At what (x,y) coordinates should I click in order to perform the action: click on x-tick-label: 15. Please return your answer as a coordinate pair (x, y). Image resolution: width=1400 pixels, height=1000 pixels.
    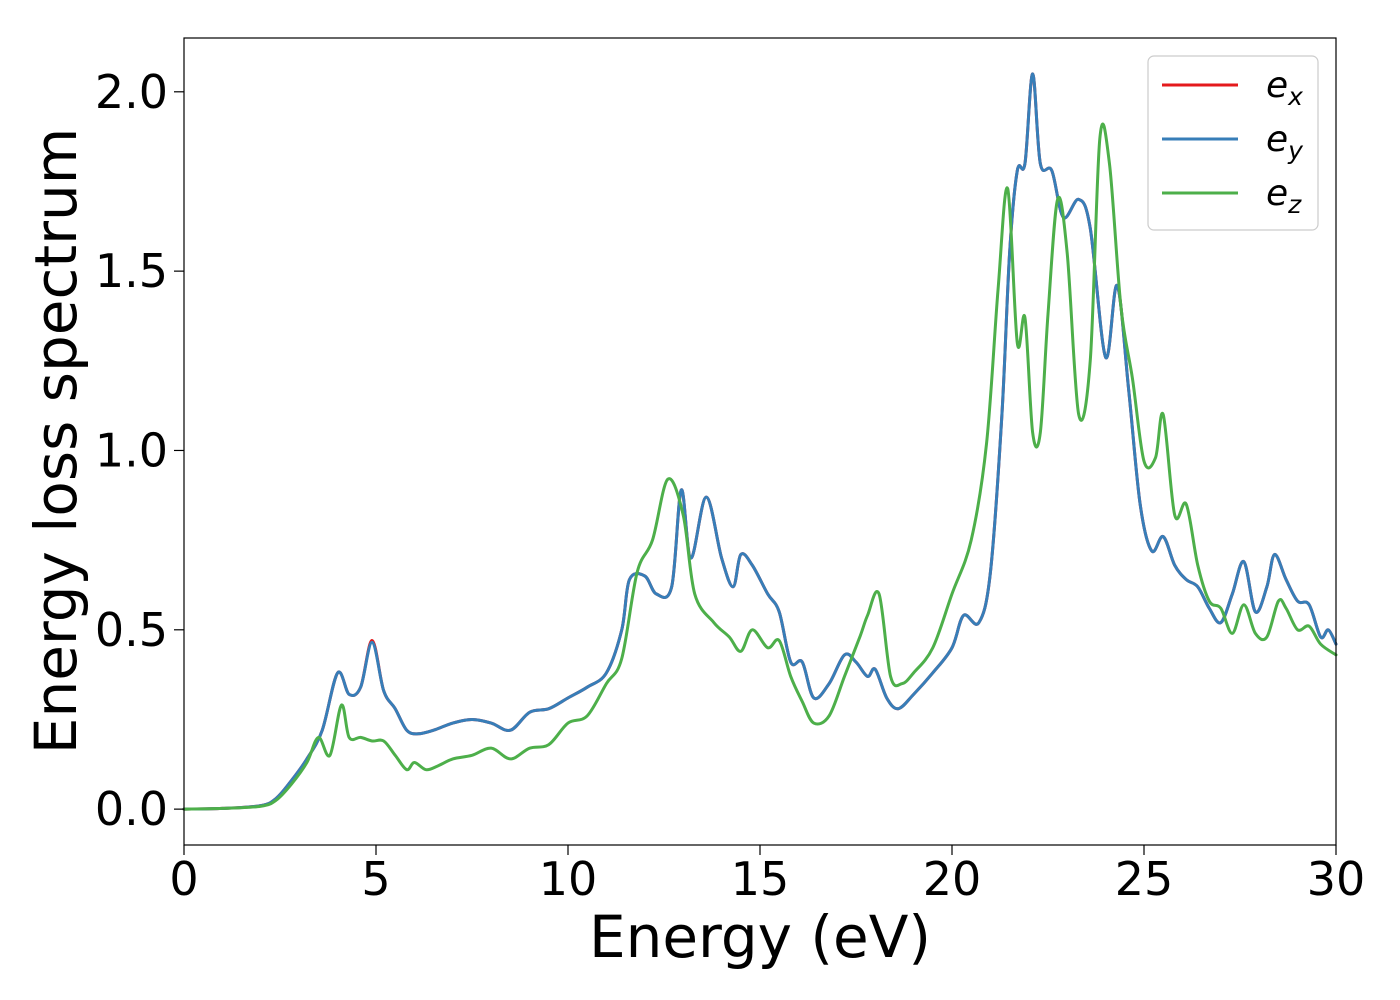
    Looking at the image, I should click on (760, 879).